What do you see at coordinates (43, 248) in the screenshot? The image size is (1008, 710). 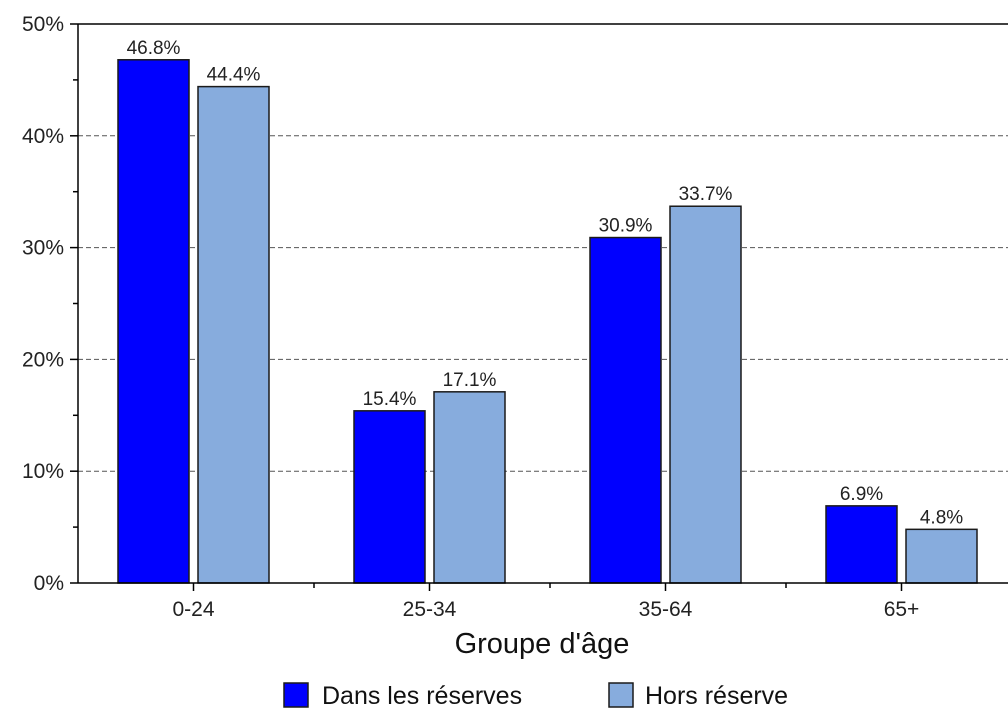 I see `y-tick-label: 30%` at bounding box center [43, 248].